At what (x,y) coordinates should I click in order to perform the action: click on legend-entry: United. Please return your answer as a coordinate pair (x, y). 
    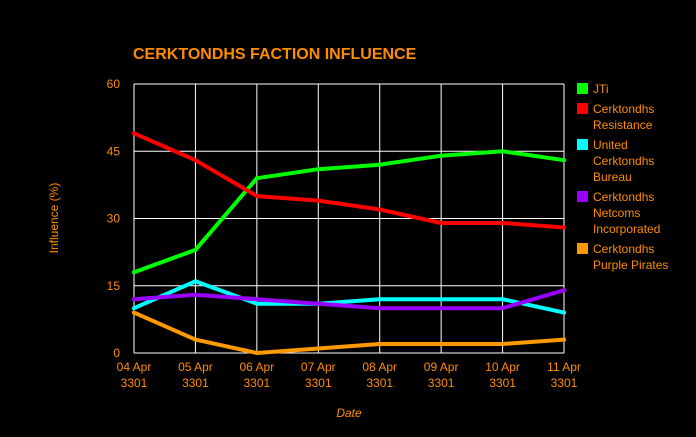
    Looking at the image, I should click on (610, 145).